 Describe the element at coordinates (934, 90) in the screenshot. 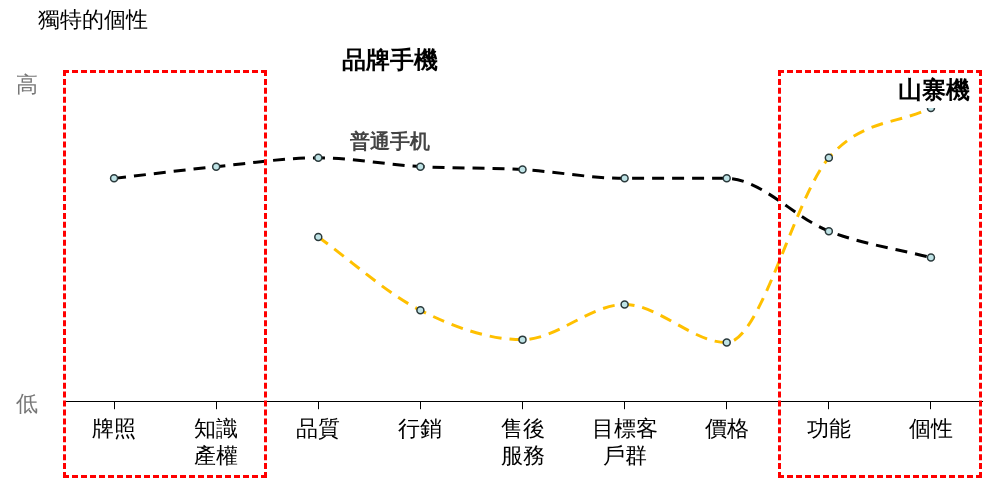

I see `text: 山寨機` at that location.